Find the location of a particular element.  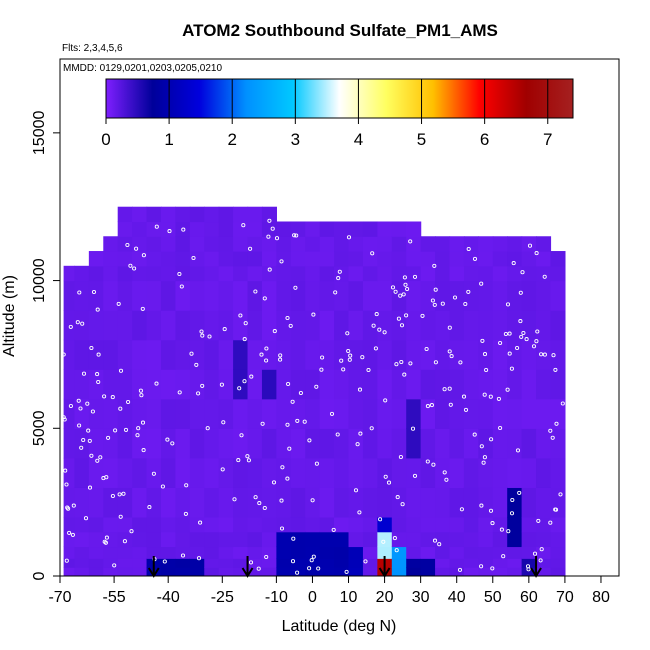

y-axis: 0 5000 10000 15000 is located at coordinates (45, 345).